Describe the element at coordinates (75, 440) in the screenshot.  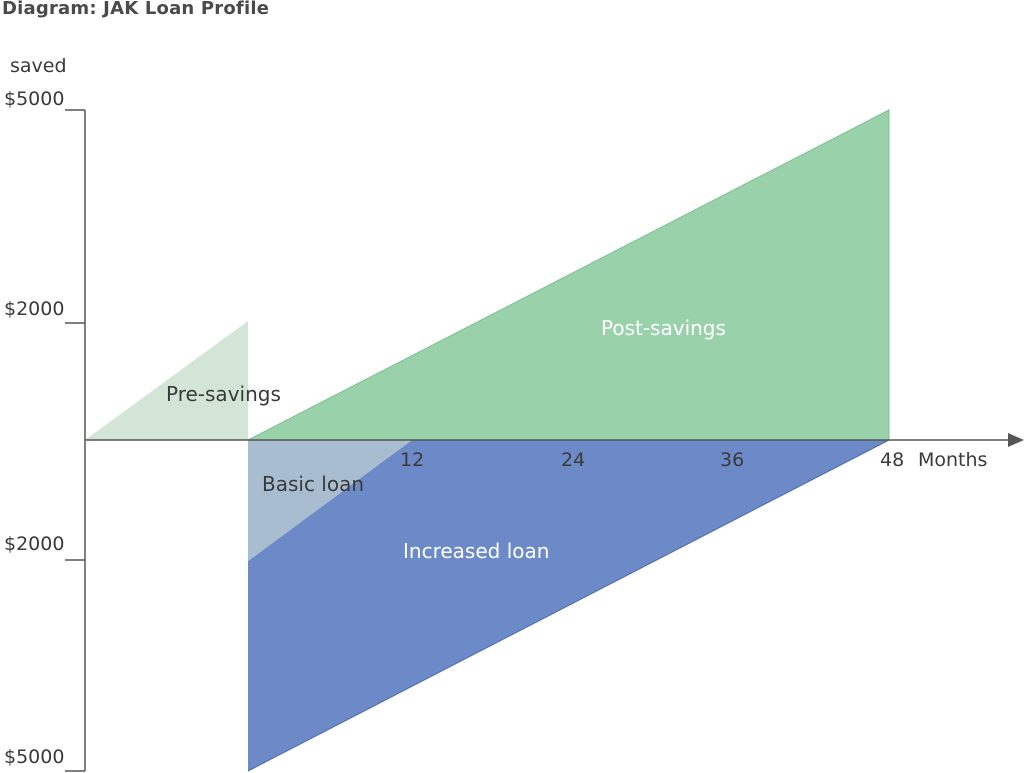
I see `y-axis` at that location.